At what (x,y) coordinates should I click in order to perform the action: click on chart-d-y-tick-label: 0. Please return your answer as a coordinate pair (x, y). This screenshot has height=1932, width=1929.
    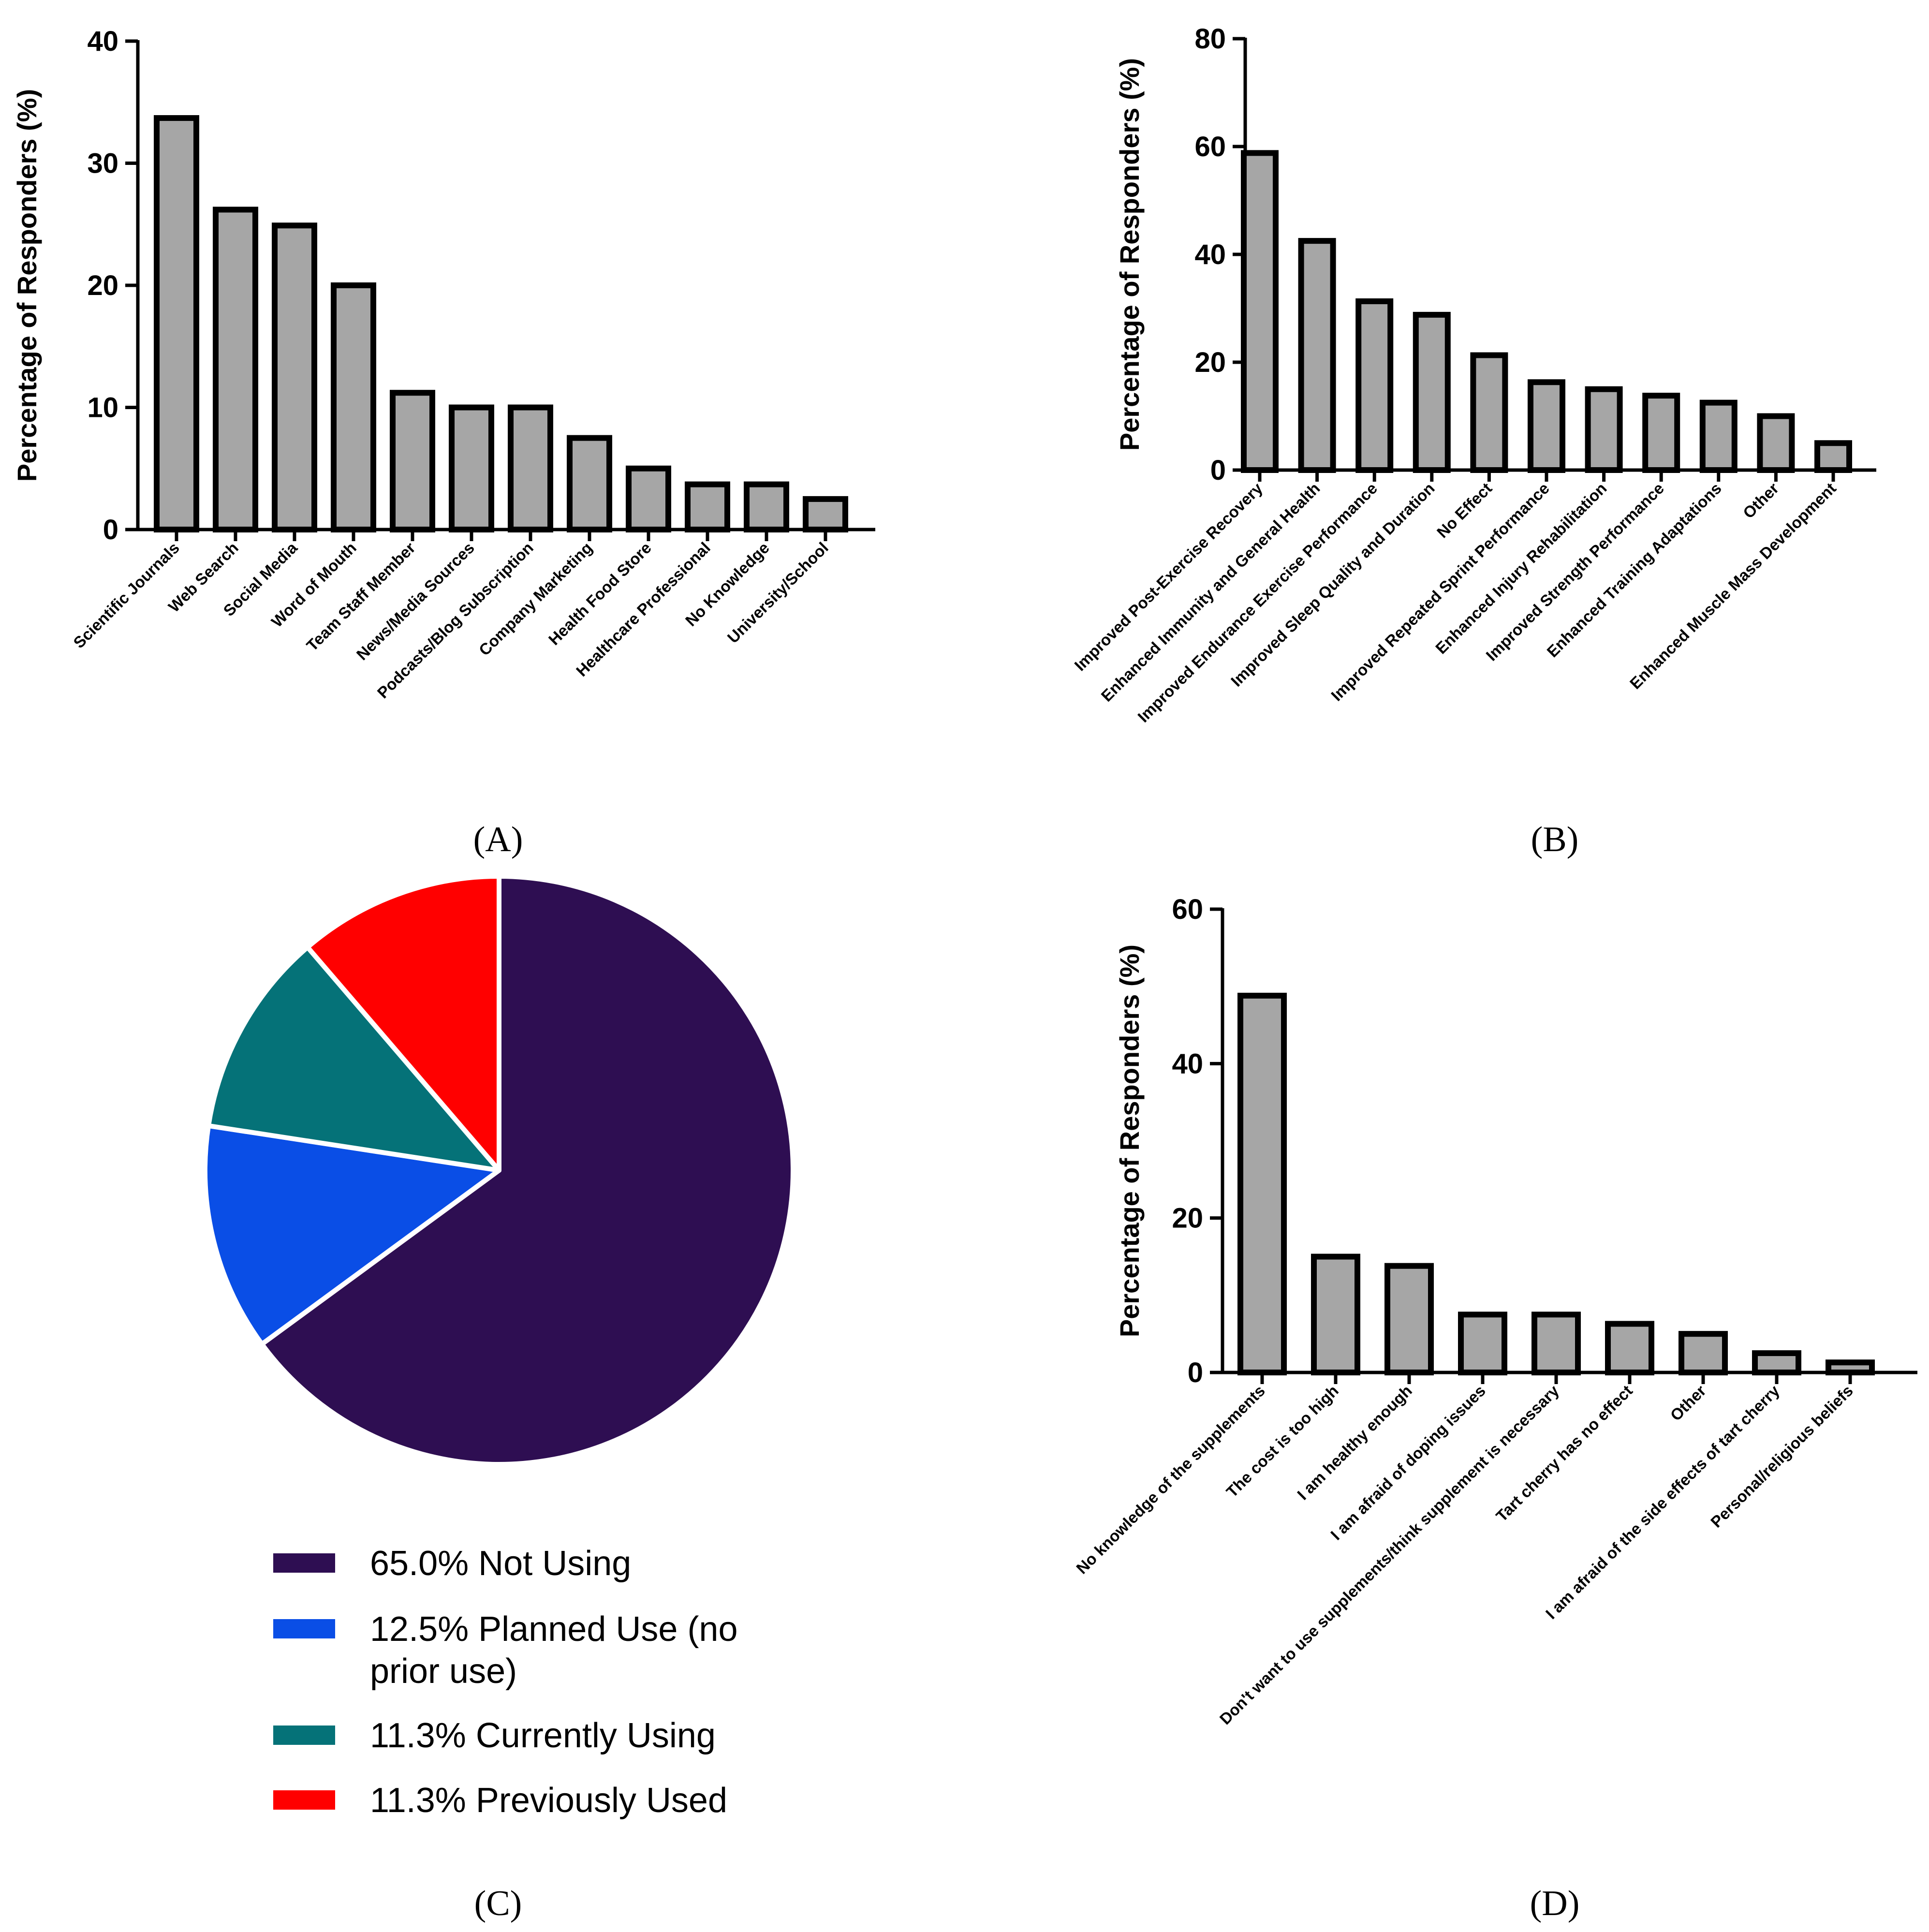
    Looking at the image, I should click on (1195, 1372).